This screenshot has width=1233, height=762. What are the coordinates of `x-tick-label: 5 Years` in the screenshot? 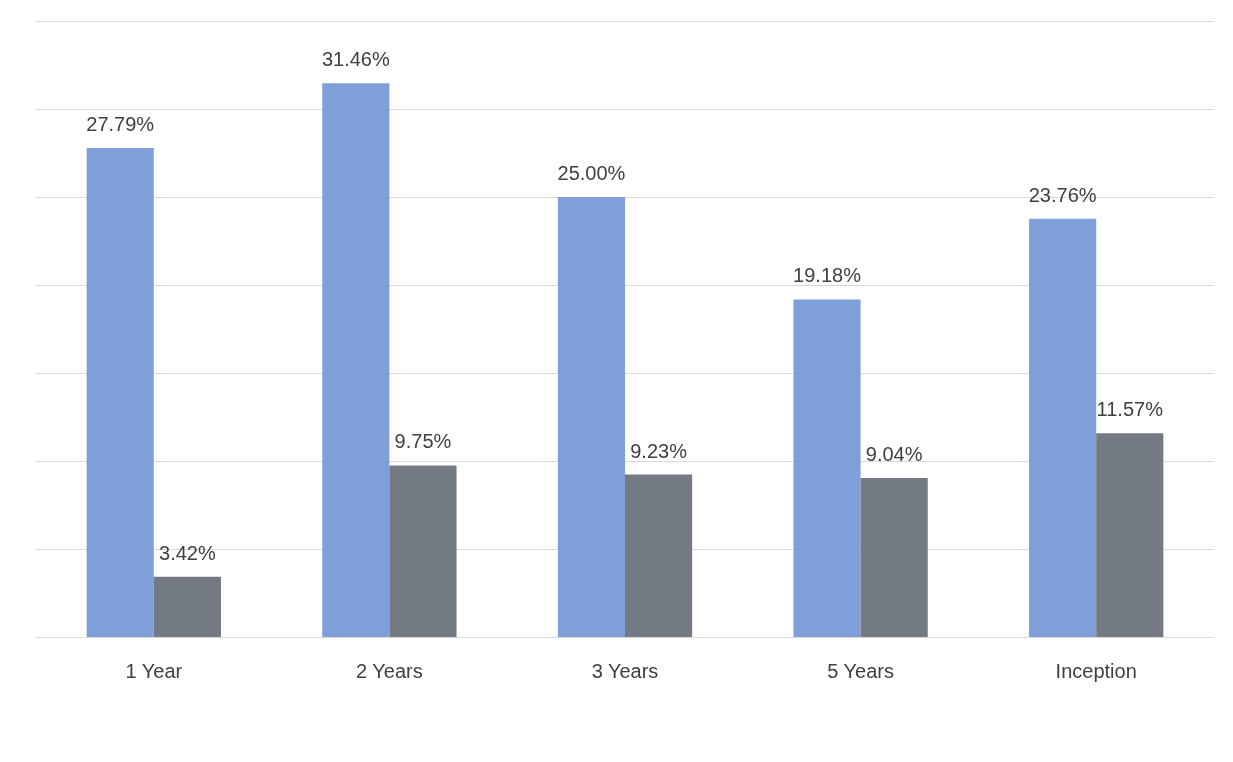 It's located at (860, 671).